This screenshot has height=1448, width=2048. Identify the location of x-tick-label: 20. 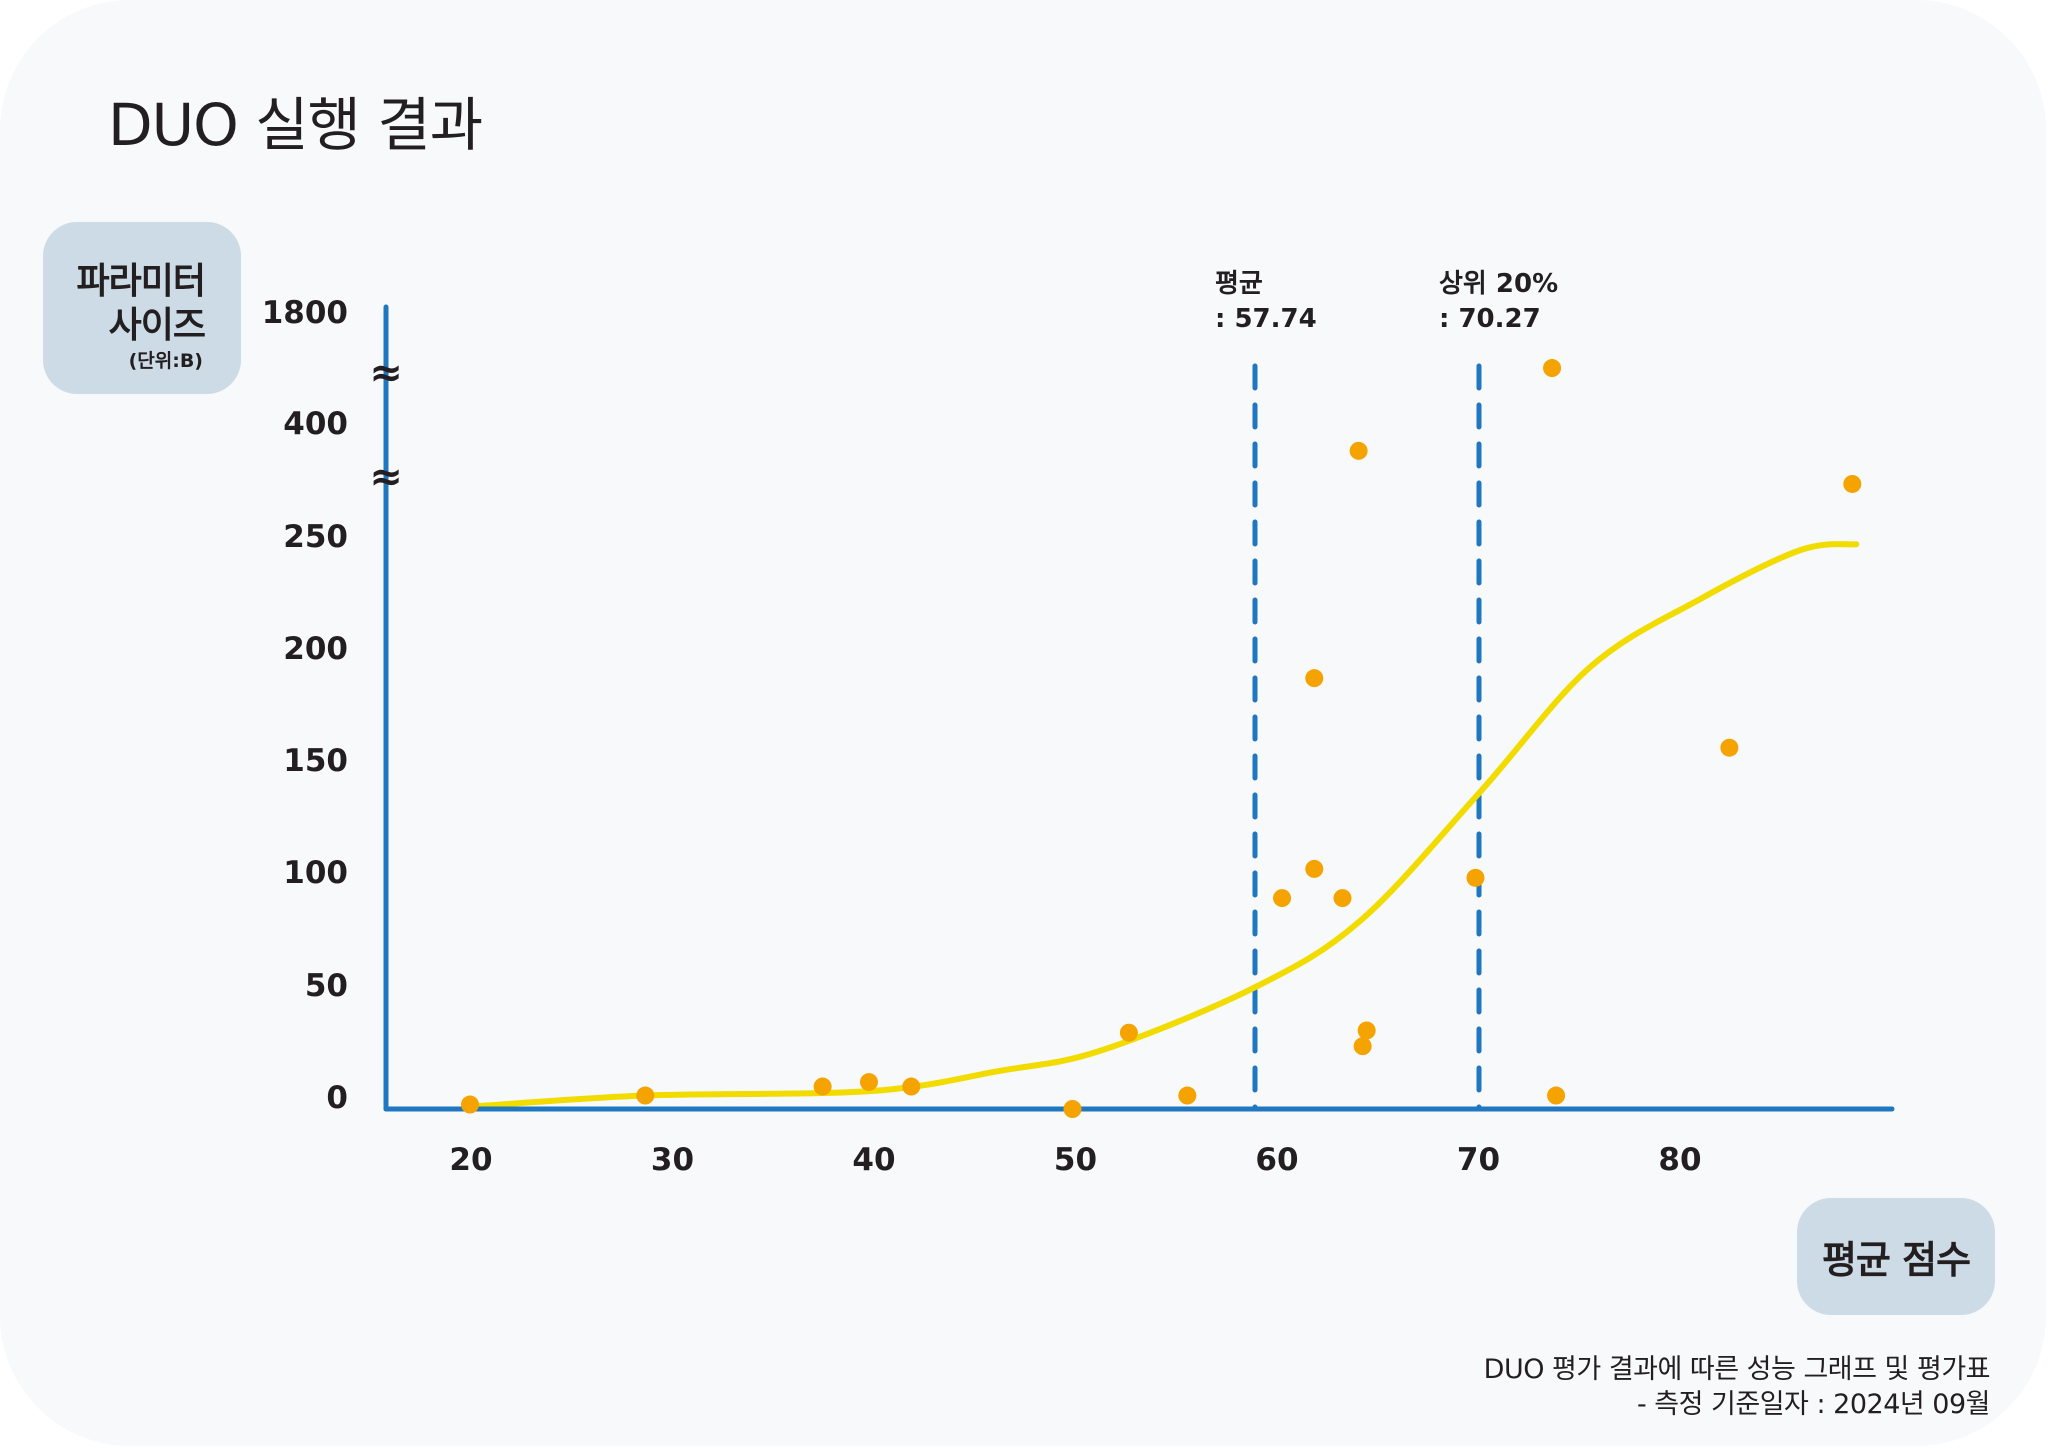
(470, 1160).